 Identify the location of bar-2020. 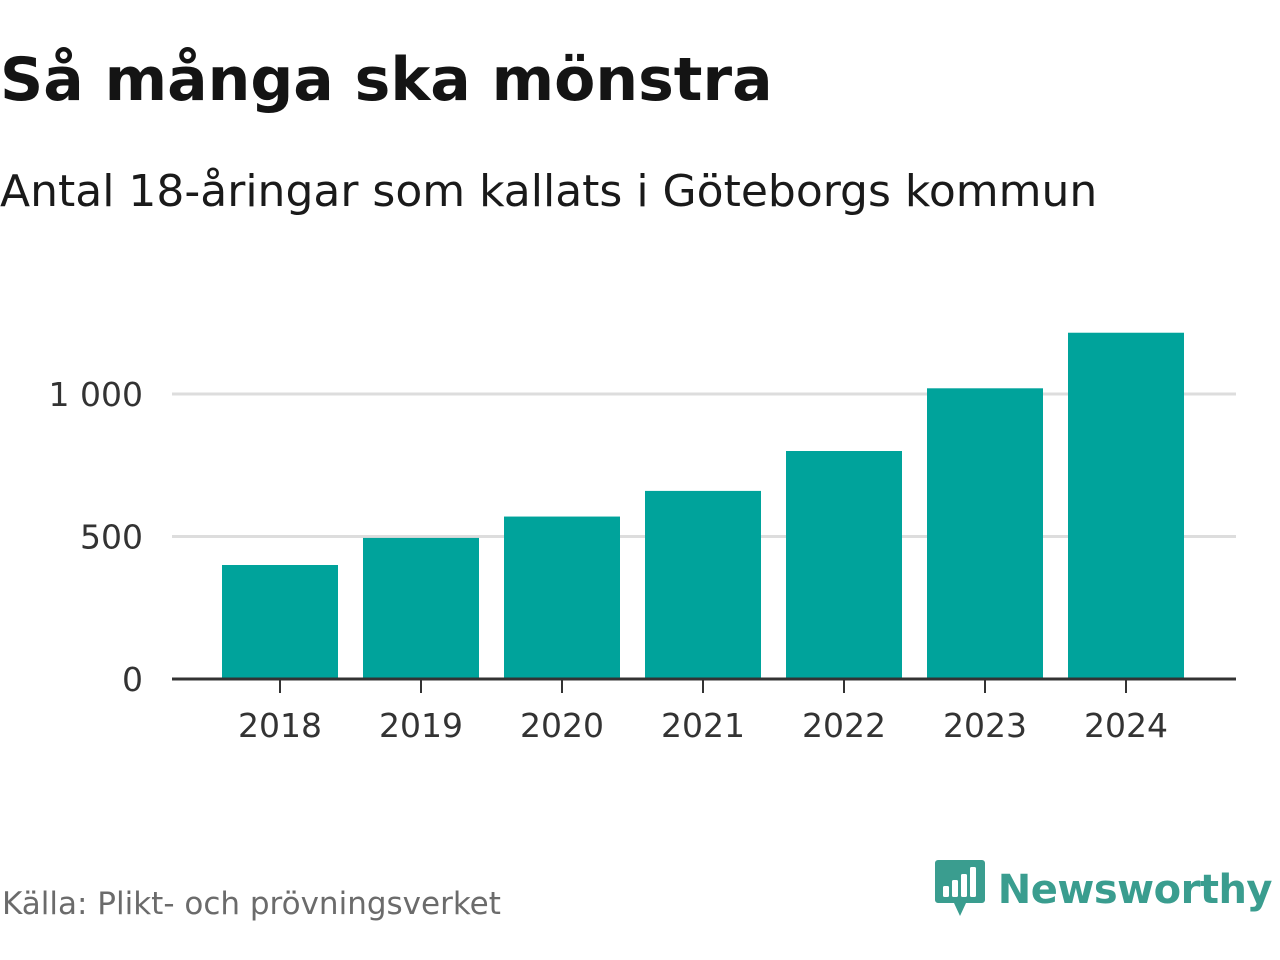
(562, 597).